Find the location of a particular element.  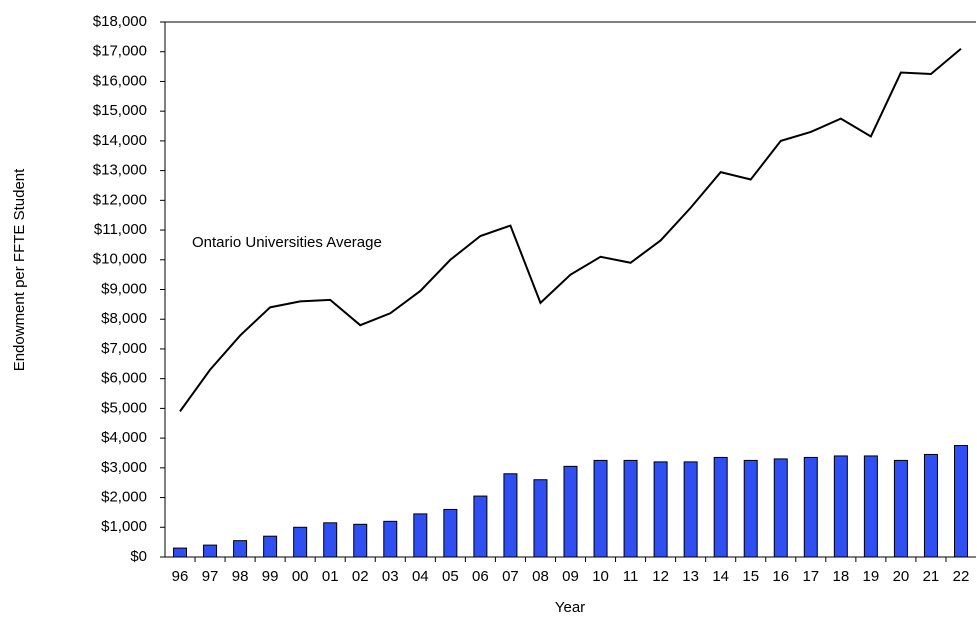

y-tick-label: $5,000 is located at coordinates (124, 407).